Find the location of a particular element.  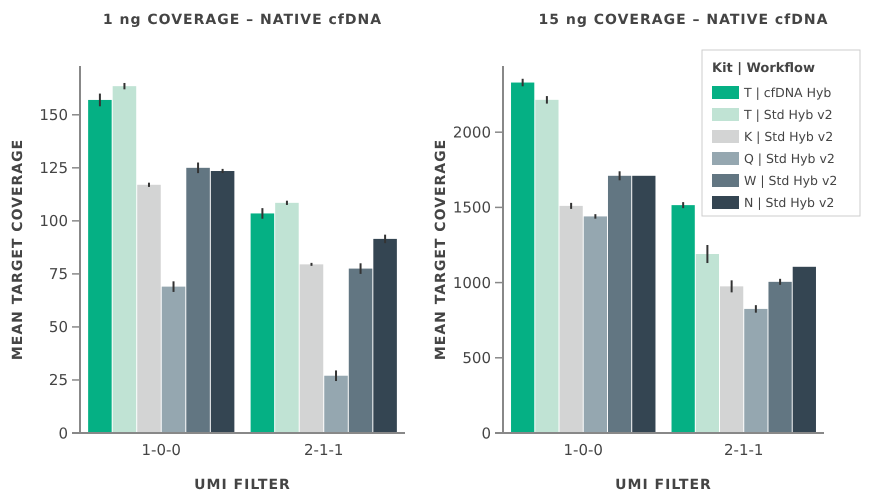

chart-title: 1 ng COVERAGE – NATIVE cfDNA is located at coordinates (242, 20).